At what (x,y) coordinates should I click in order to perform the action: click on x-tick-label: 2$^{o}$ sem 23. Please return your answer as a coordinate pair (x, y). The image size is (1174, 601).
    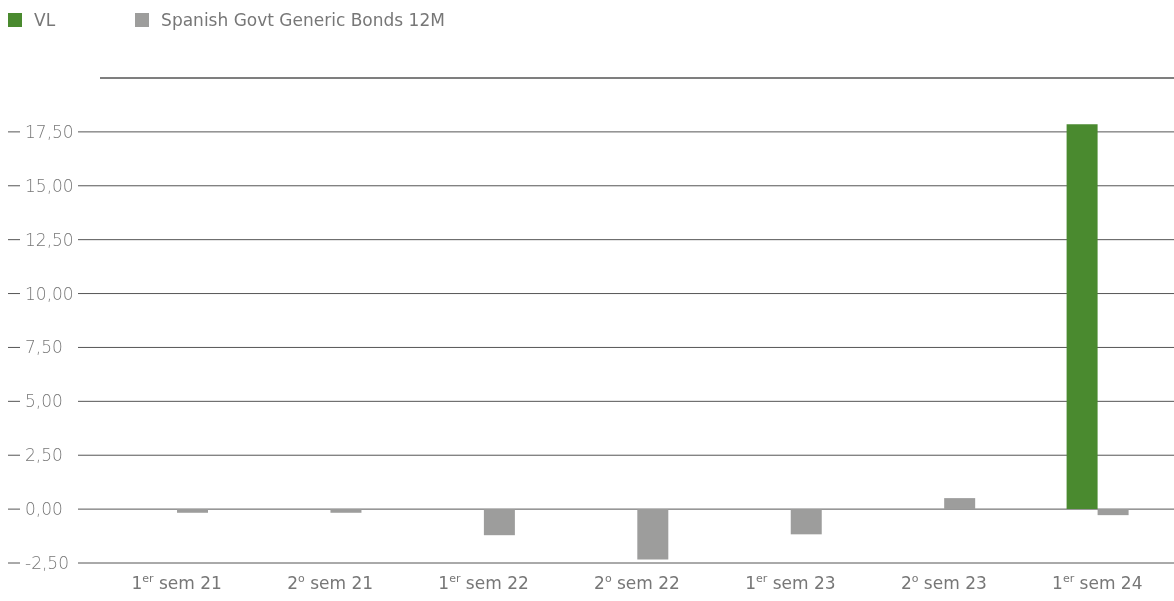
    Looking at the image, I should click on (943, 582).